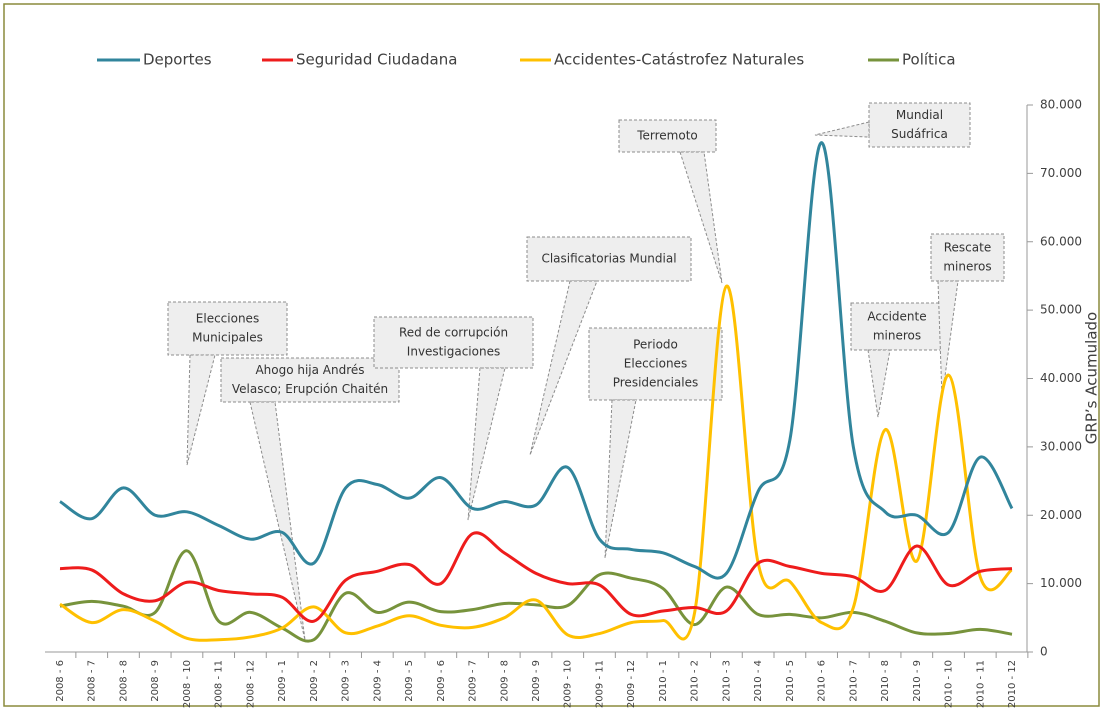  Describe the element at coordinates (885, 681) in the screenshot. I see `x-tick-label: 2010 - 8` at that location.